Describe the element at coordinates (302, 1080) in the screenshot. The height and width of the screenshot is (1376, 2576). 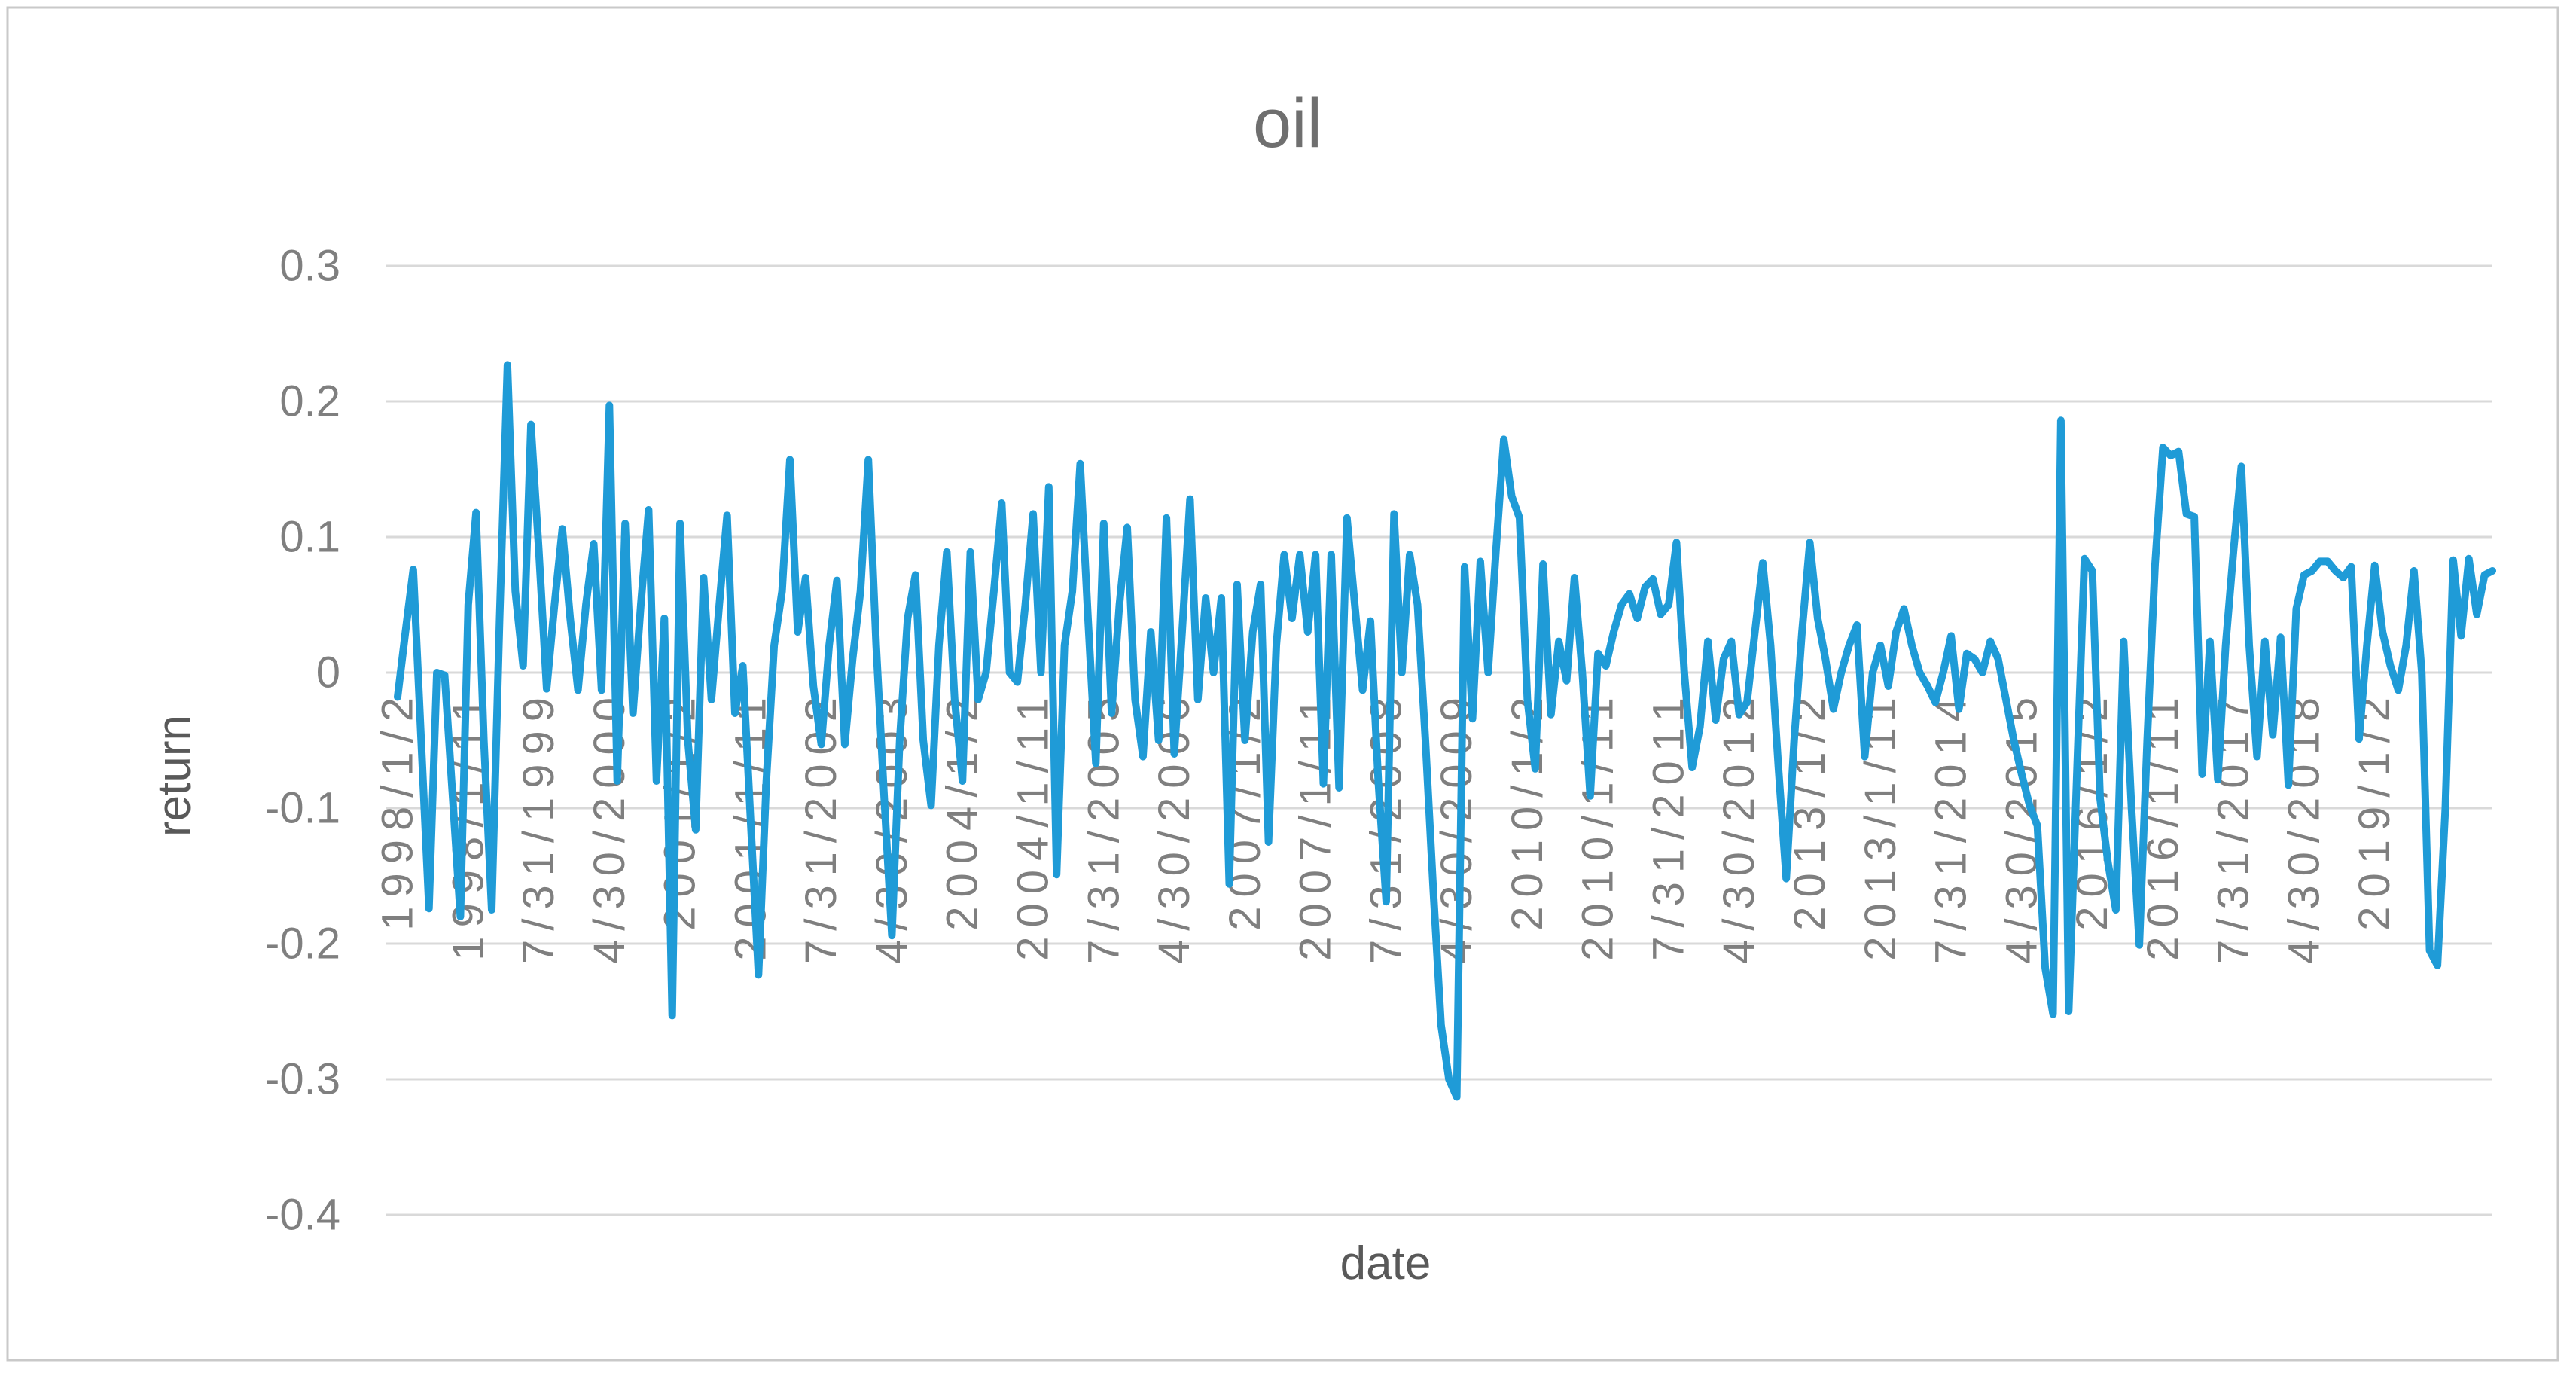
I see `y-tick-label: -0.3` at that location.